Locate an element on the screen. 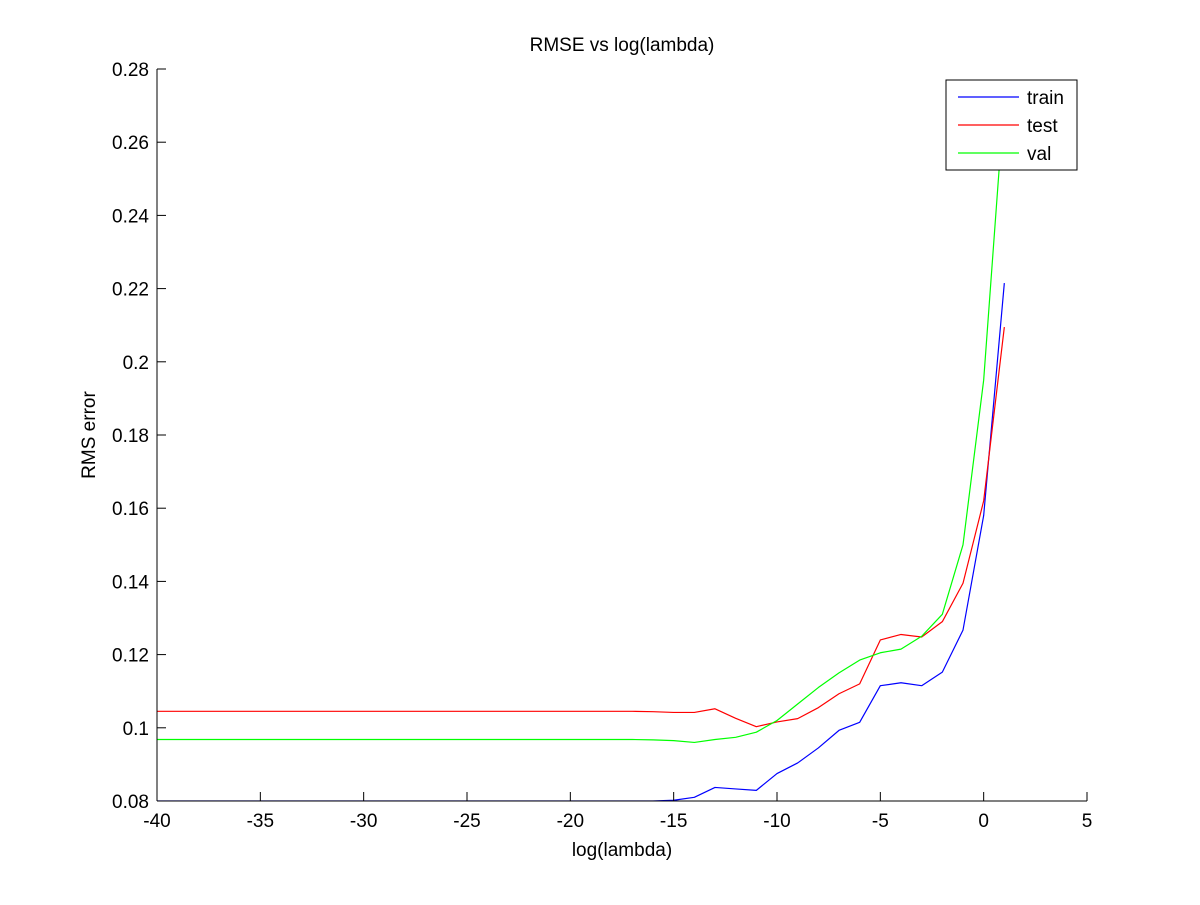  x-tick-label: -25 is located at coordinates (466, 821).